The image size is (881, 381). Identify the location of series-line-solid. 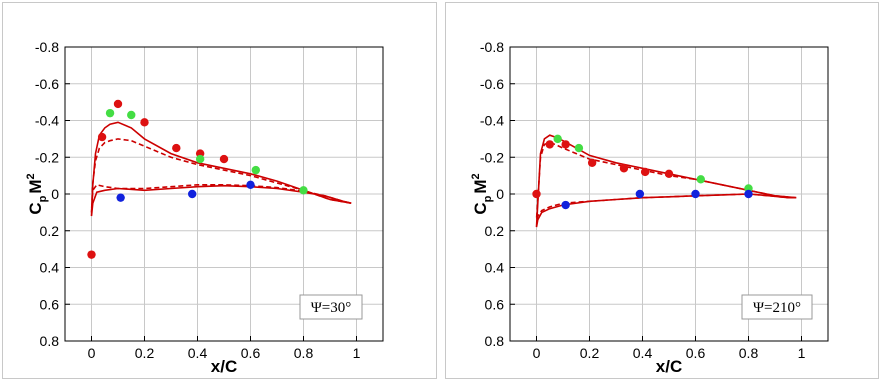
(221, 169).